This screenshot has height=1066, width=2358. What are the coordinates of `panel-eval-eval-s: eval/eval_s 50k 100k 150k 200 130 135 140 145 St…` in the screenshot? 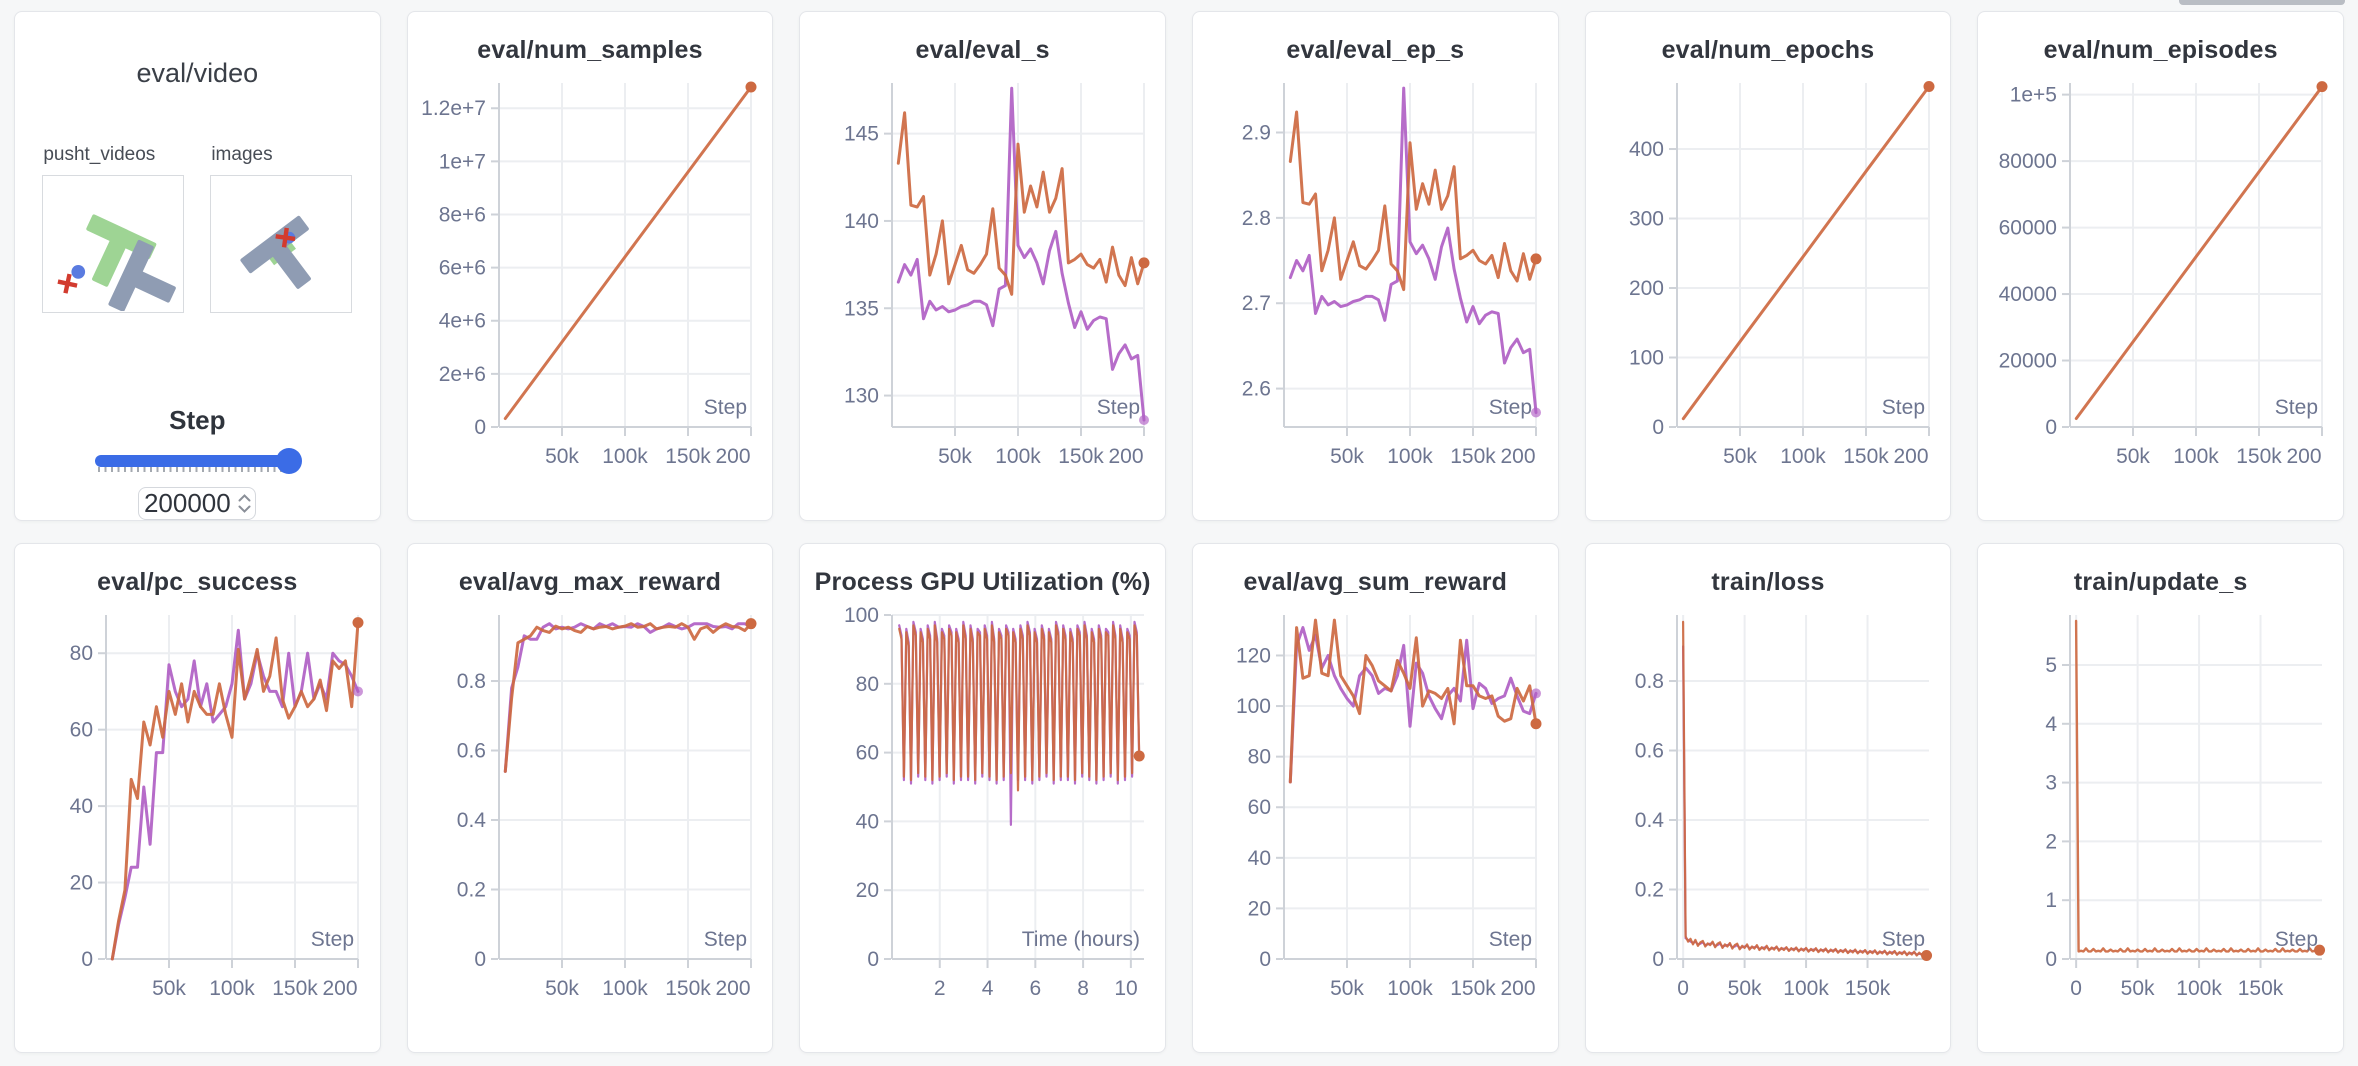 It's located at (982, 266).